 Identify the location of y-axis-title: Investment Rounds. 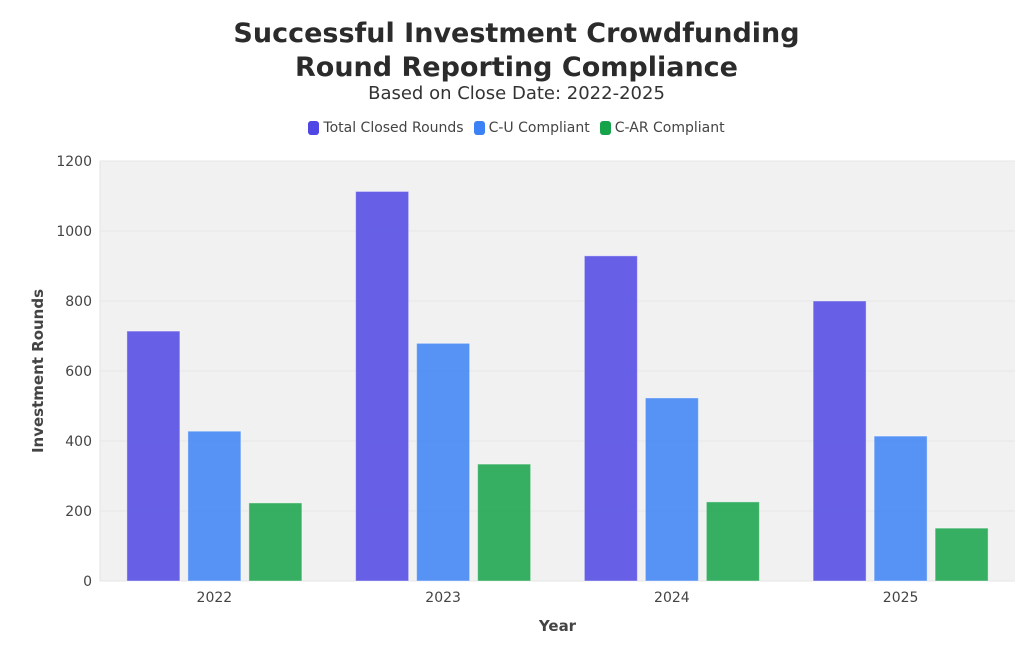
(38, 371).